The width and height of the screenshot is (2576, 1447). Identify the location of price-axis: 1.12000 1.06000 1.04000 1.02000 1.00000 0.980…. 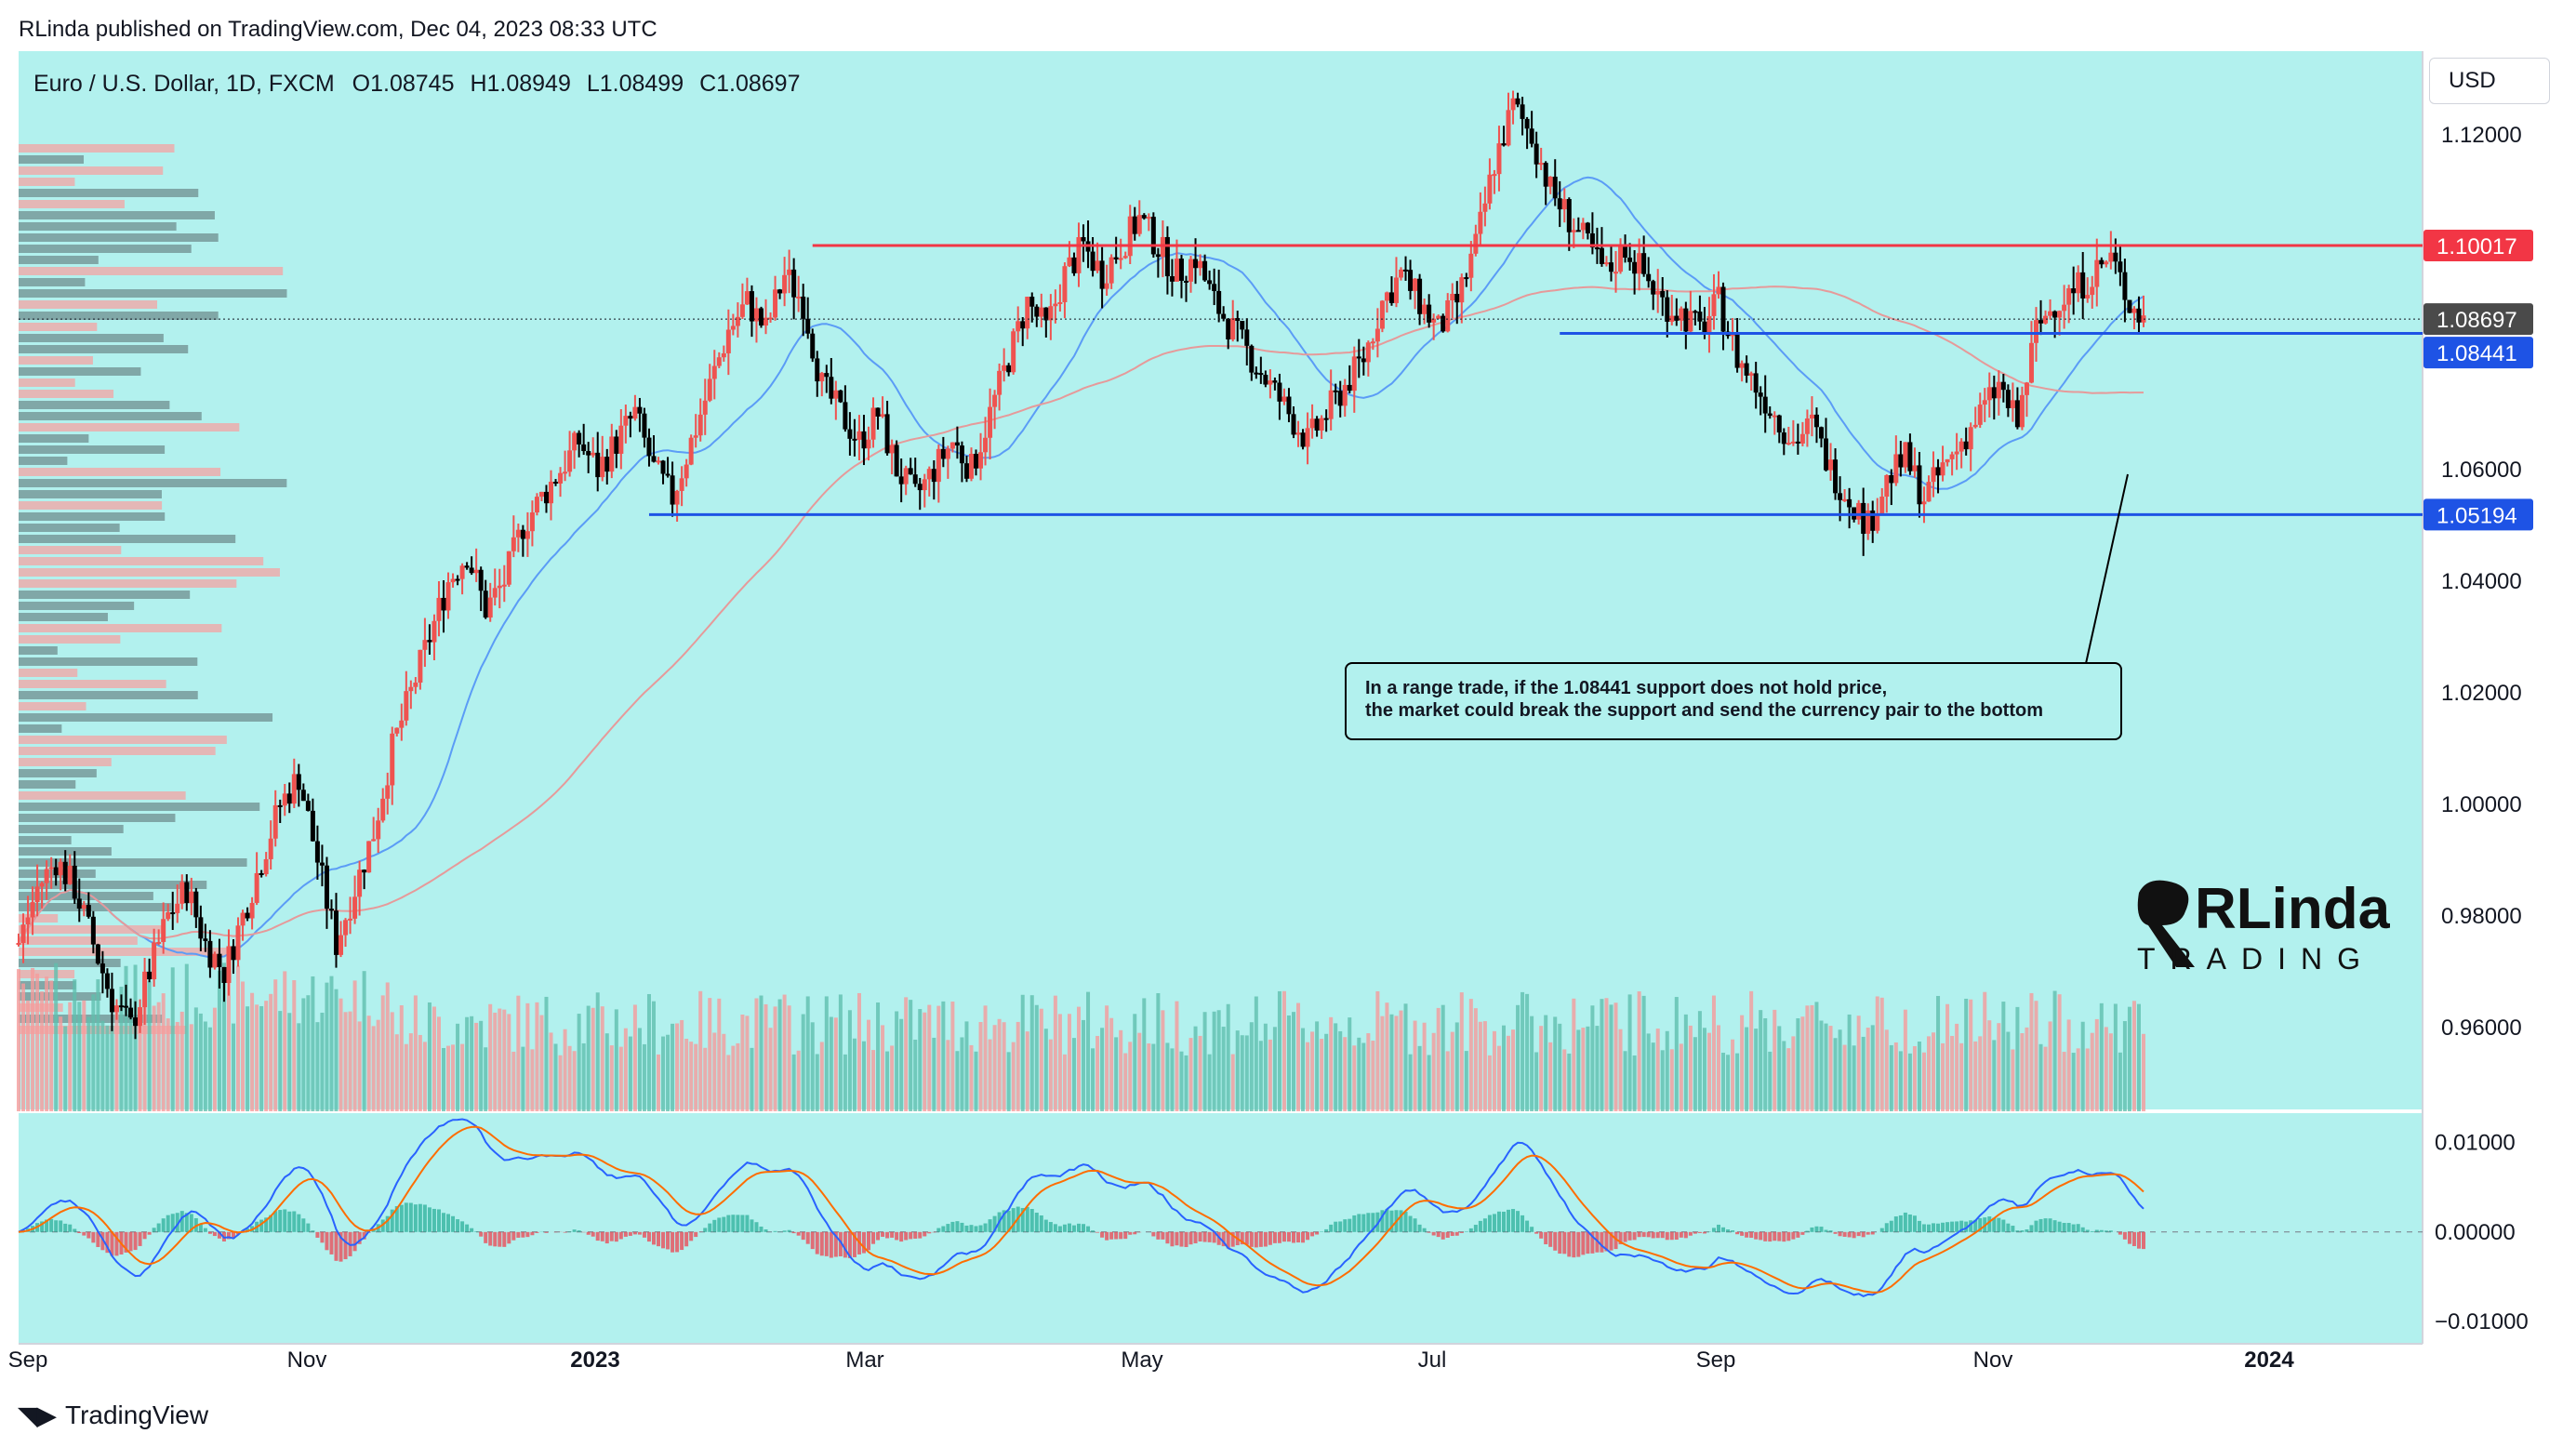
(2478, 728).